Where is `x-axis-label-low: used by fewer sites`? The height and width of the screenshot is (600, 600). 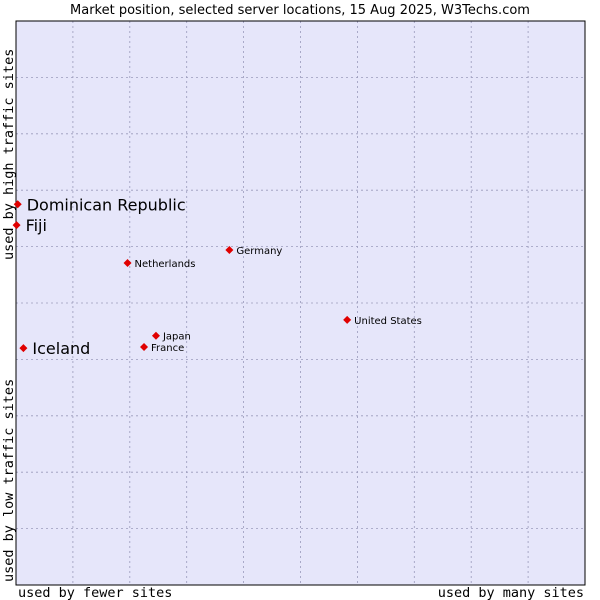 x-axis-label-low: used by fewer sites is located at coordinates (95, 592).